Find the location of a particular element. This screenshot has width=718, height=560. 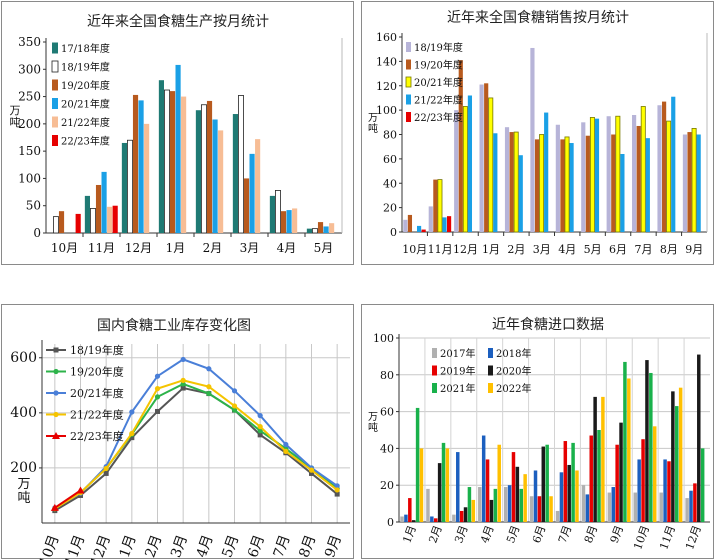

legend-label: 2017年 is located at coordinates (457, 353).